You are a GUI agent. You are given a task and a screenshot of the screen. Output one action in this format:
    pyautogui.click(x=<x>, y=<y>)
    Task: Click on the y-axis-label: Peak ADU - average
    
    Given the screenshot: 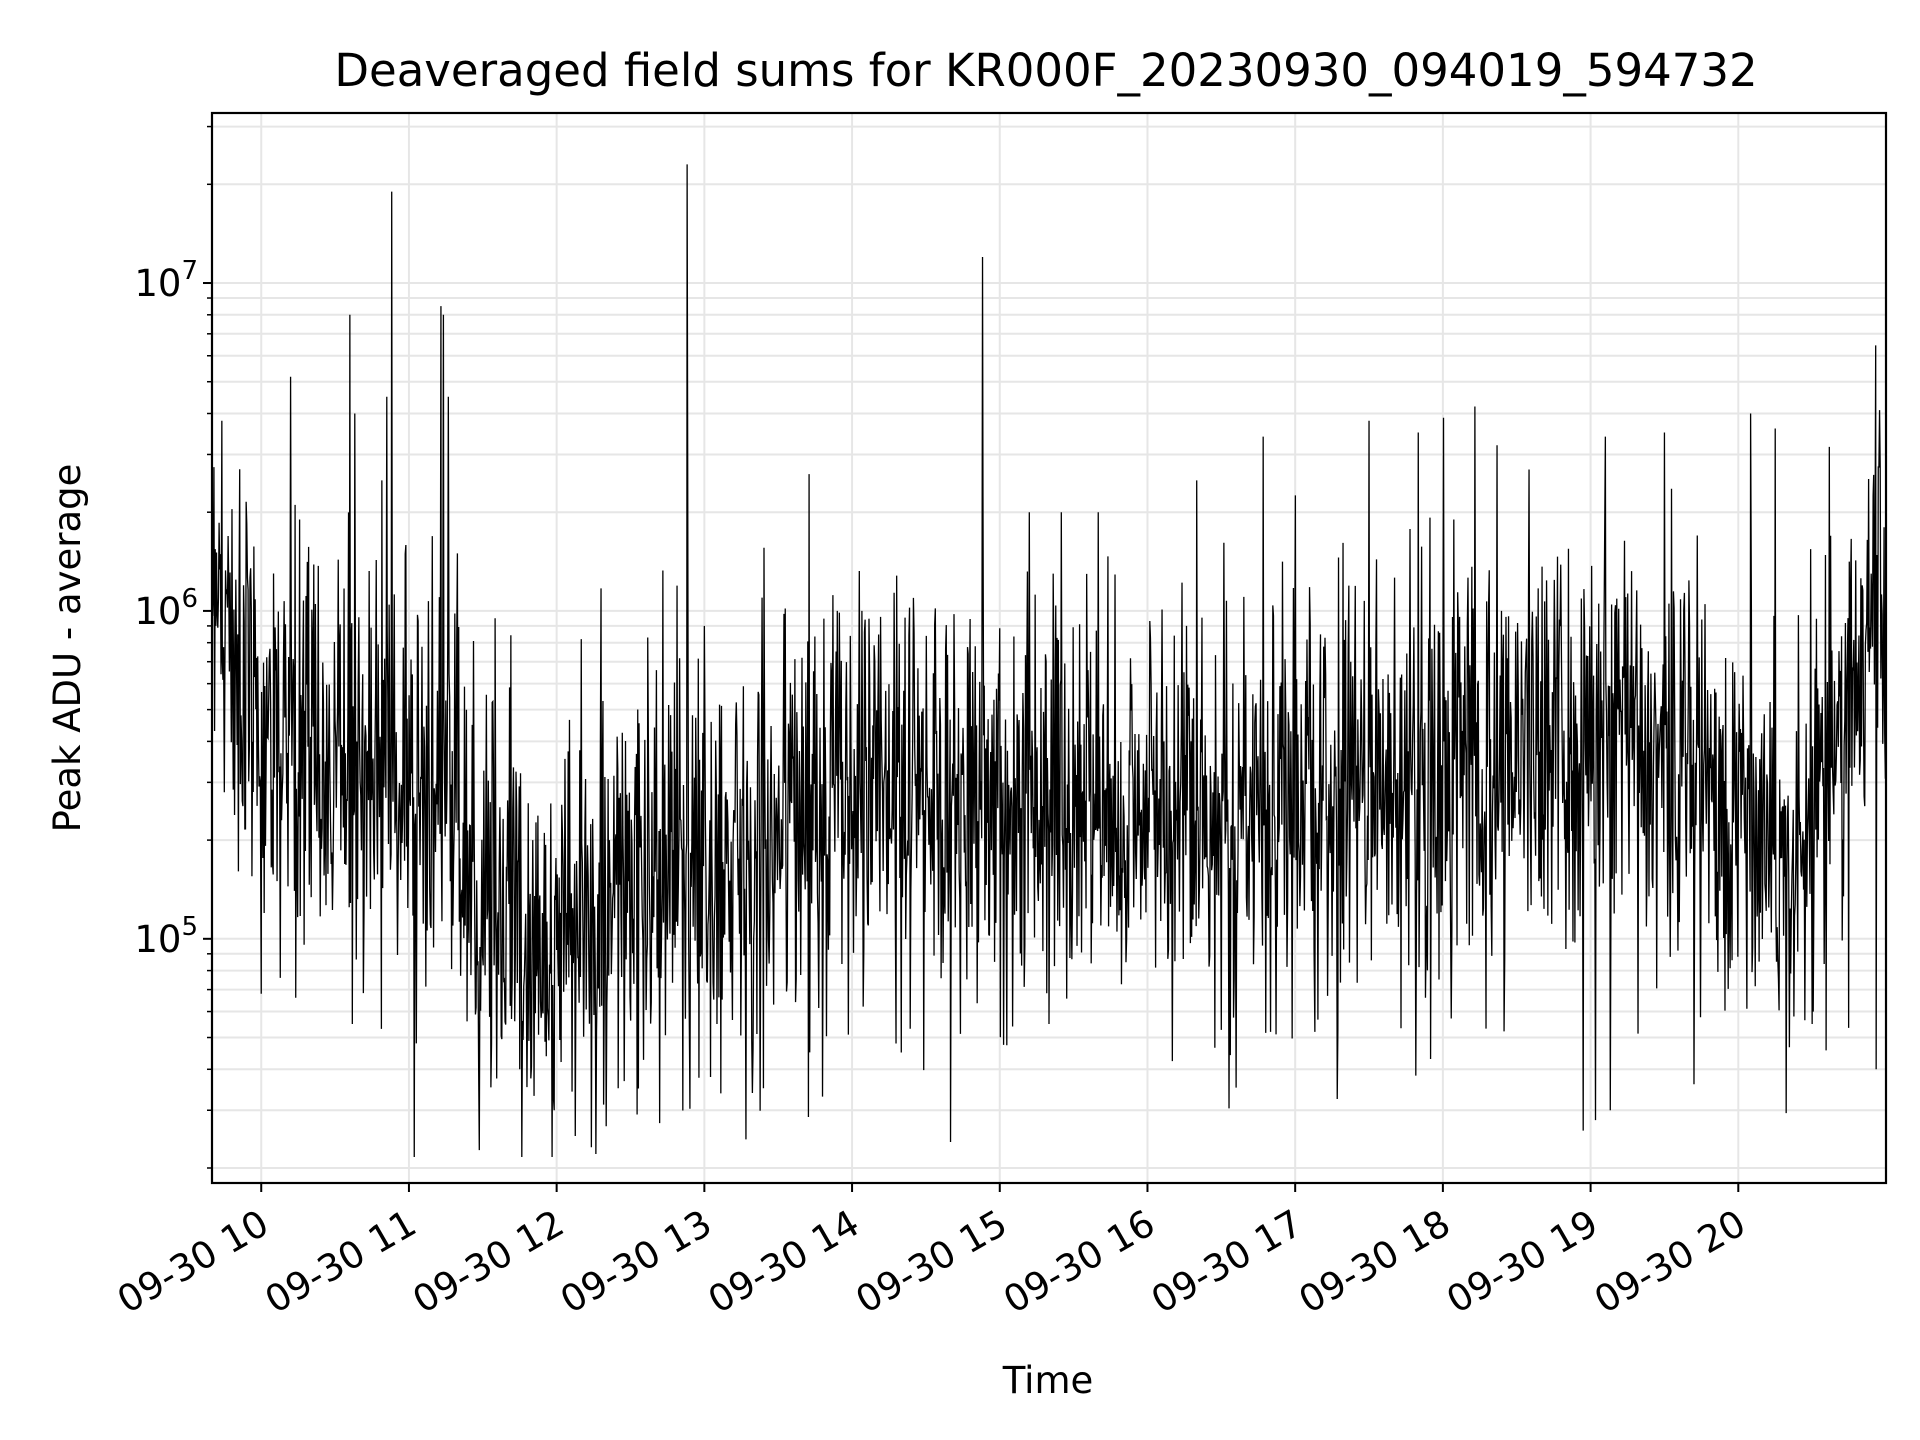 What is the action you would take?
    pyautogui.click(x=67, y=648)
    